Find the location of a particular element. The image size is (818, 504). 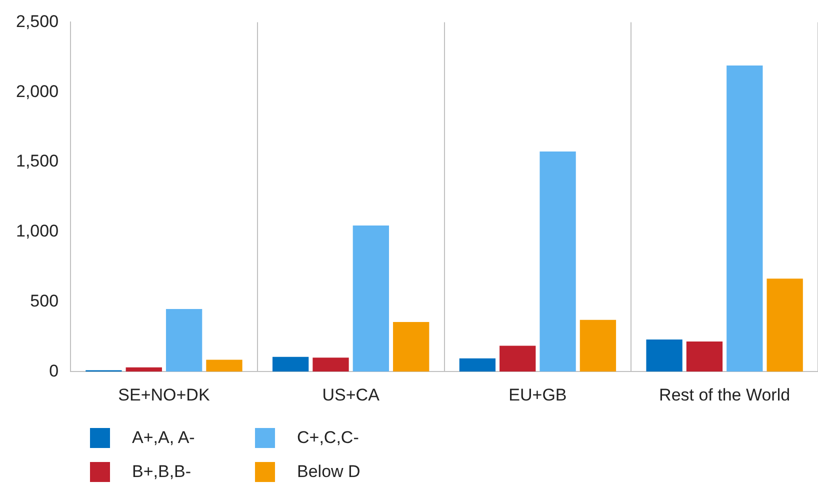

legend-label: A+,A, A- is located at coordinates (163, 438).